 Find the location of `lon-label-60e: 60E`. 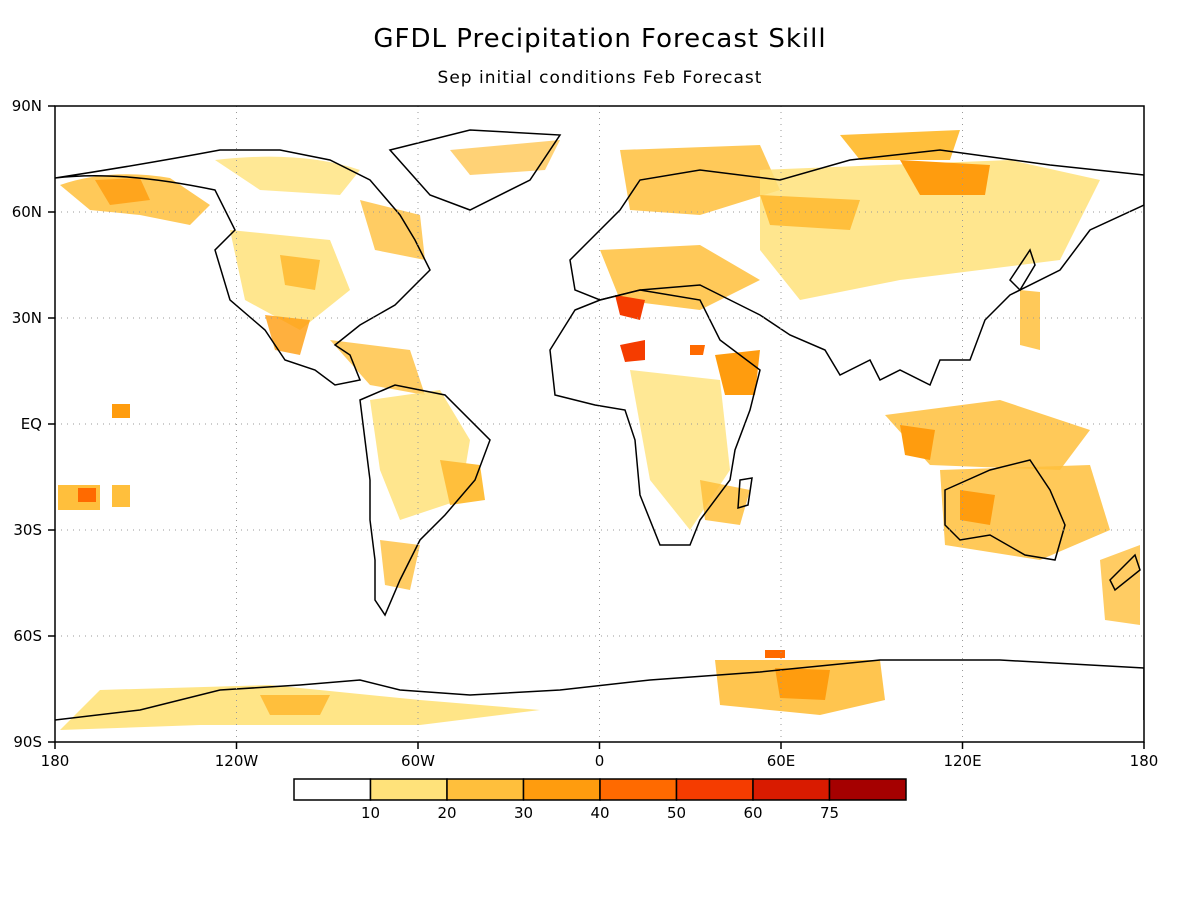

lon-label-60e: 60E is located at coordinates (781, 761).